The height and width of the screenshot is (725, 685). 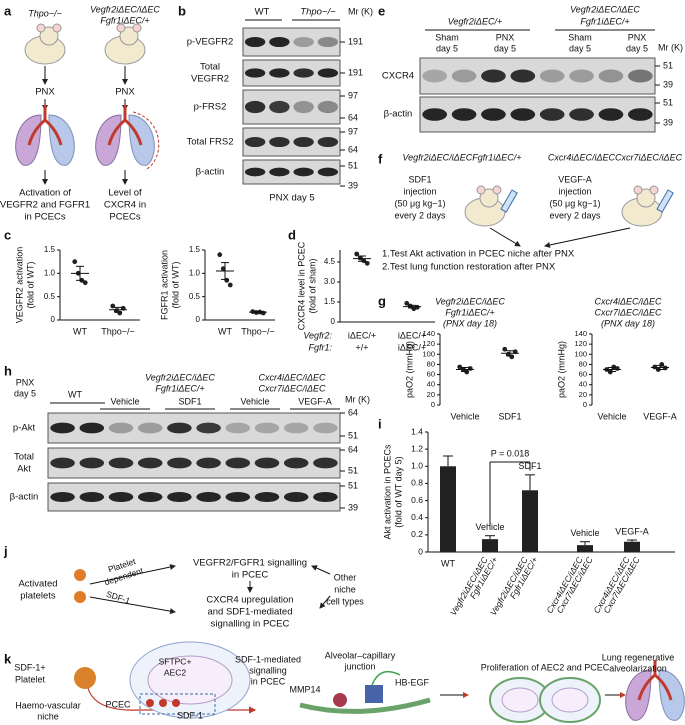 I want to click on x-tick-label: SDF1, so click(x=509, y=416).